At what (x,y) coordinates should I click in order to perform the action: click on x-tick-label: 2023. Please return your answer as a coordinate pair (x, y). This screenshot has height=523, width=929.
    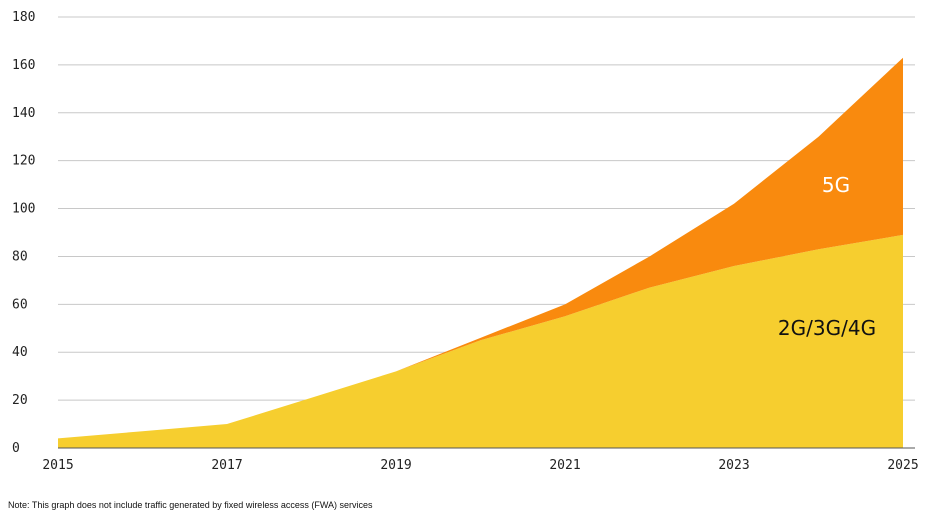
    Looking at the image, I should click on (733, 465).